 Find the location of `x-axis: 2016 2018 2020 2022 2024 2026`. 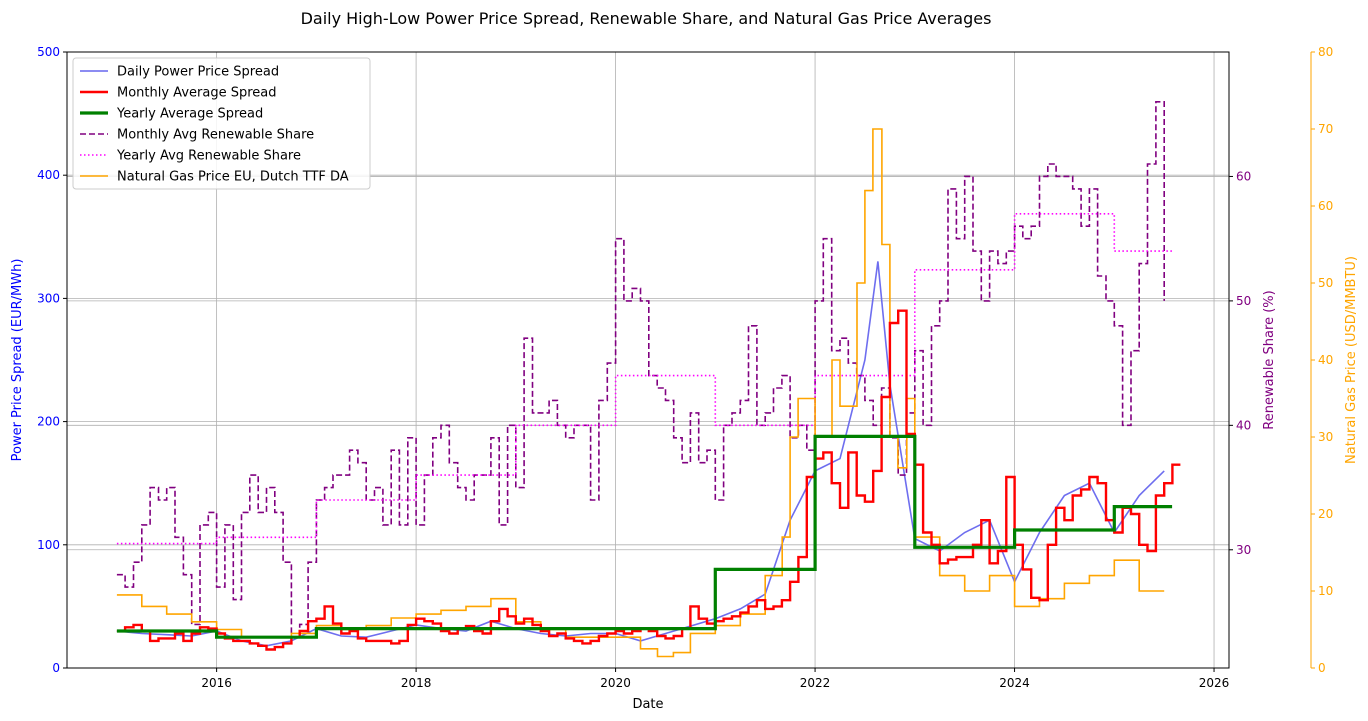

x-axis: 2016 2018 2020 2022 2024 2026 is located at coordinates (715, 679).